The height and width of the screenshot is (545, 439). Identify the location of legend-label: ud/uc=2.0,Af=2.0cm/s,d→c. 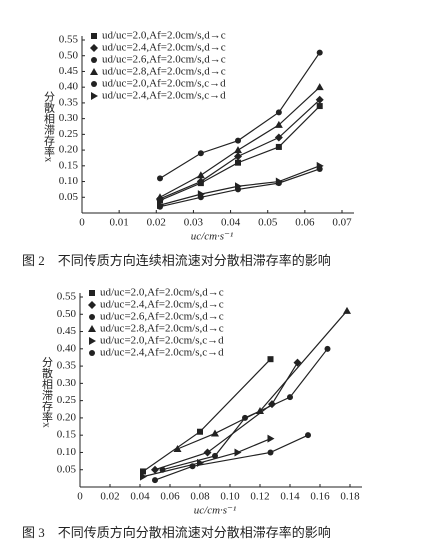
(162, 293).